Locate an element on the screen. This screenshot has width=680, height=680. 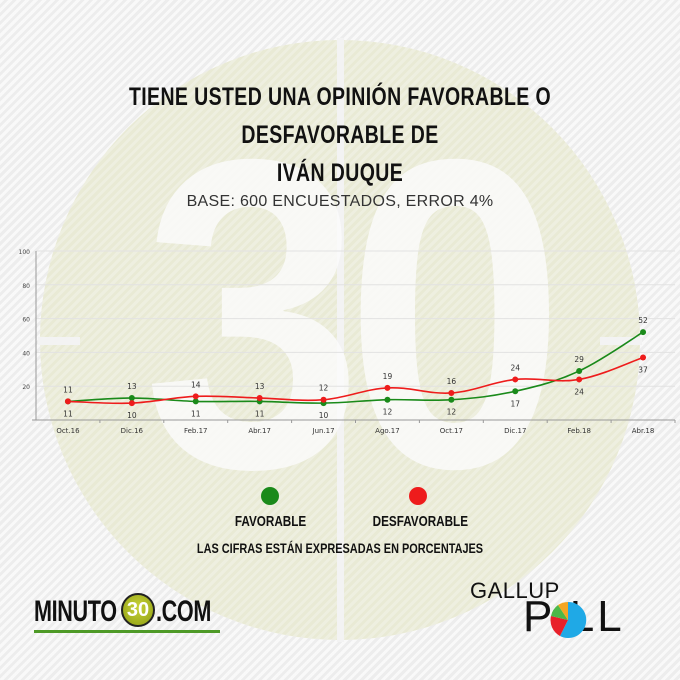
legend-favorable: FAVORABLE is located at coordinates (270, 508).